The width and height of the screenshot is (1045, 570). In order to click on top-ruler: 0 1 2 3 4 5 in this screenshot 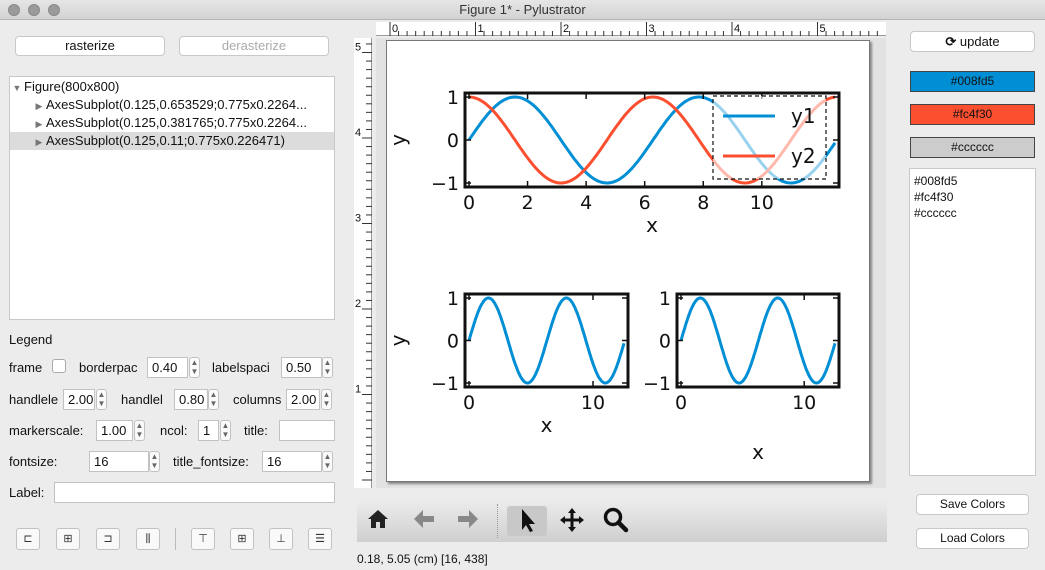, I will do `click(631, 29)`.